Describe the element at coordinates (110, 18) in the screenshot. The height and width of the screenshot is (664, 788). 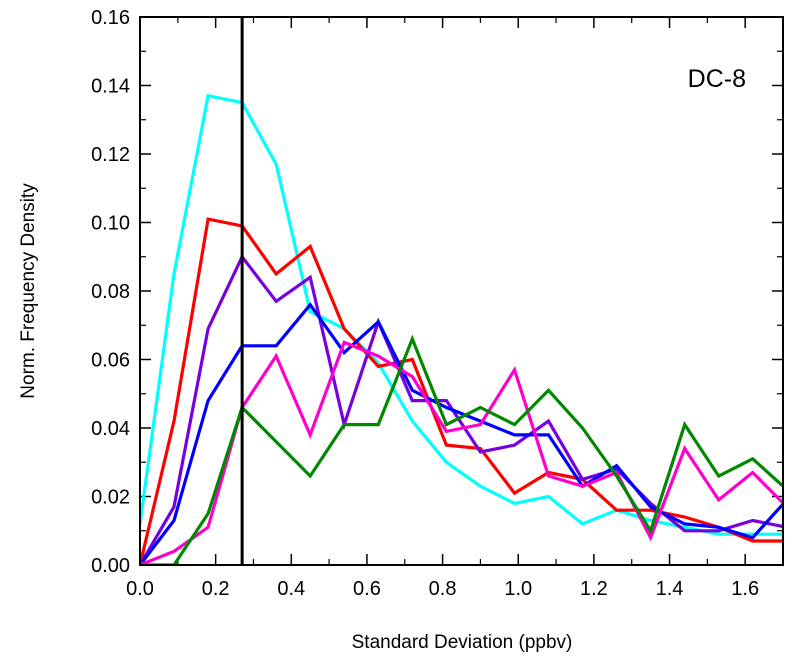
I see `y-tick-label: 0.16` at that location.